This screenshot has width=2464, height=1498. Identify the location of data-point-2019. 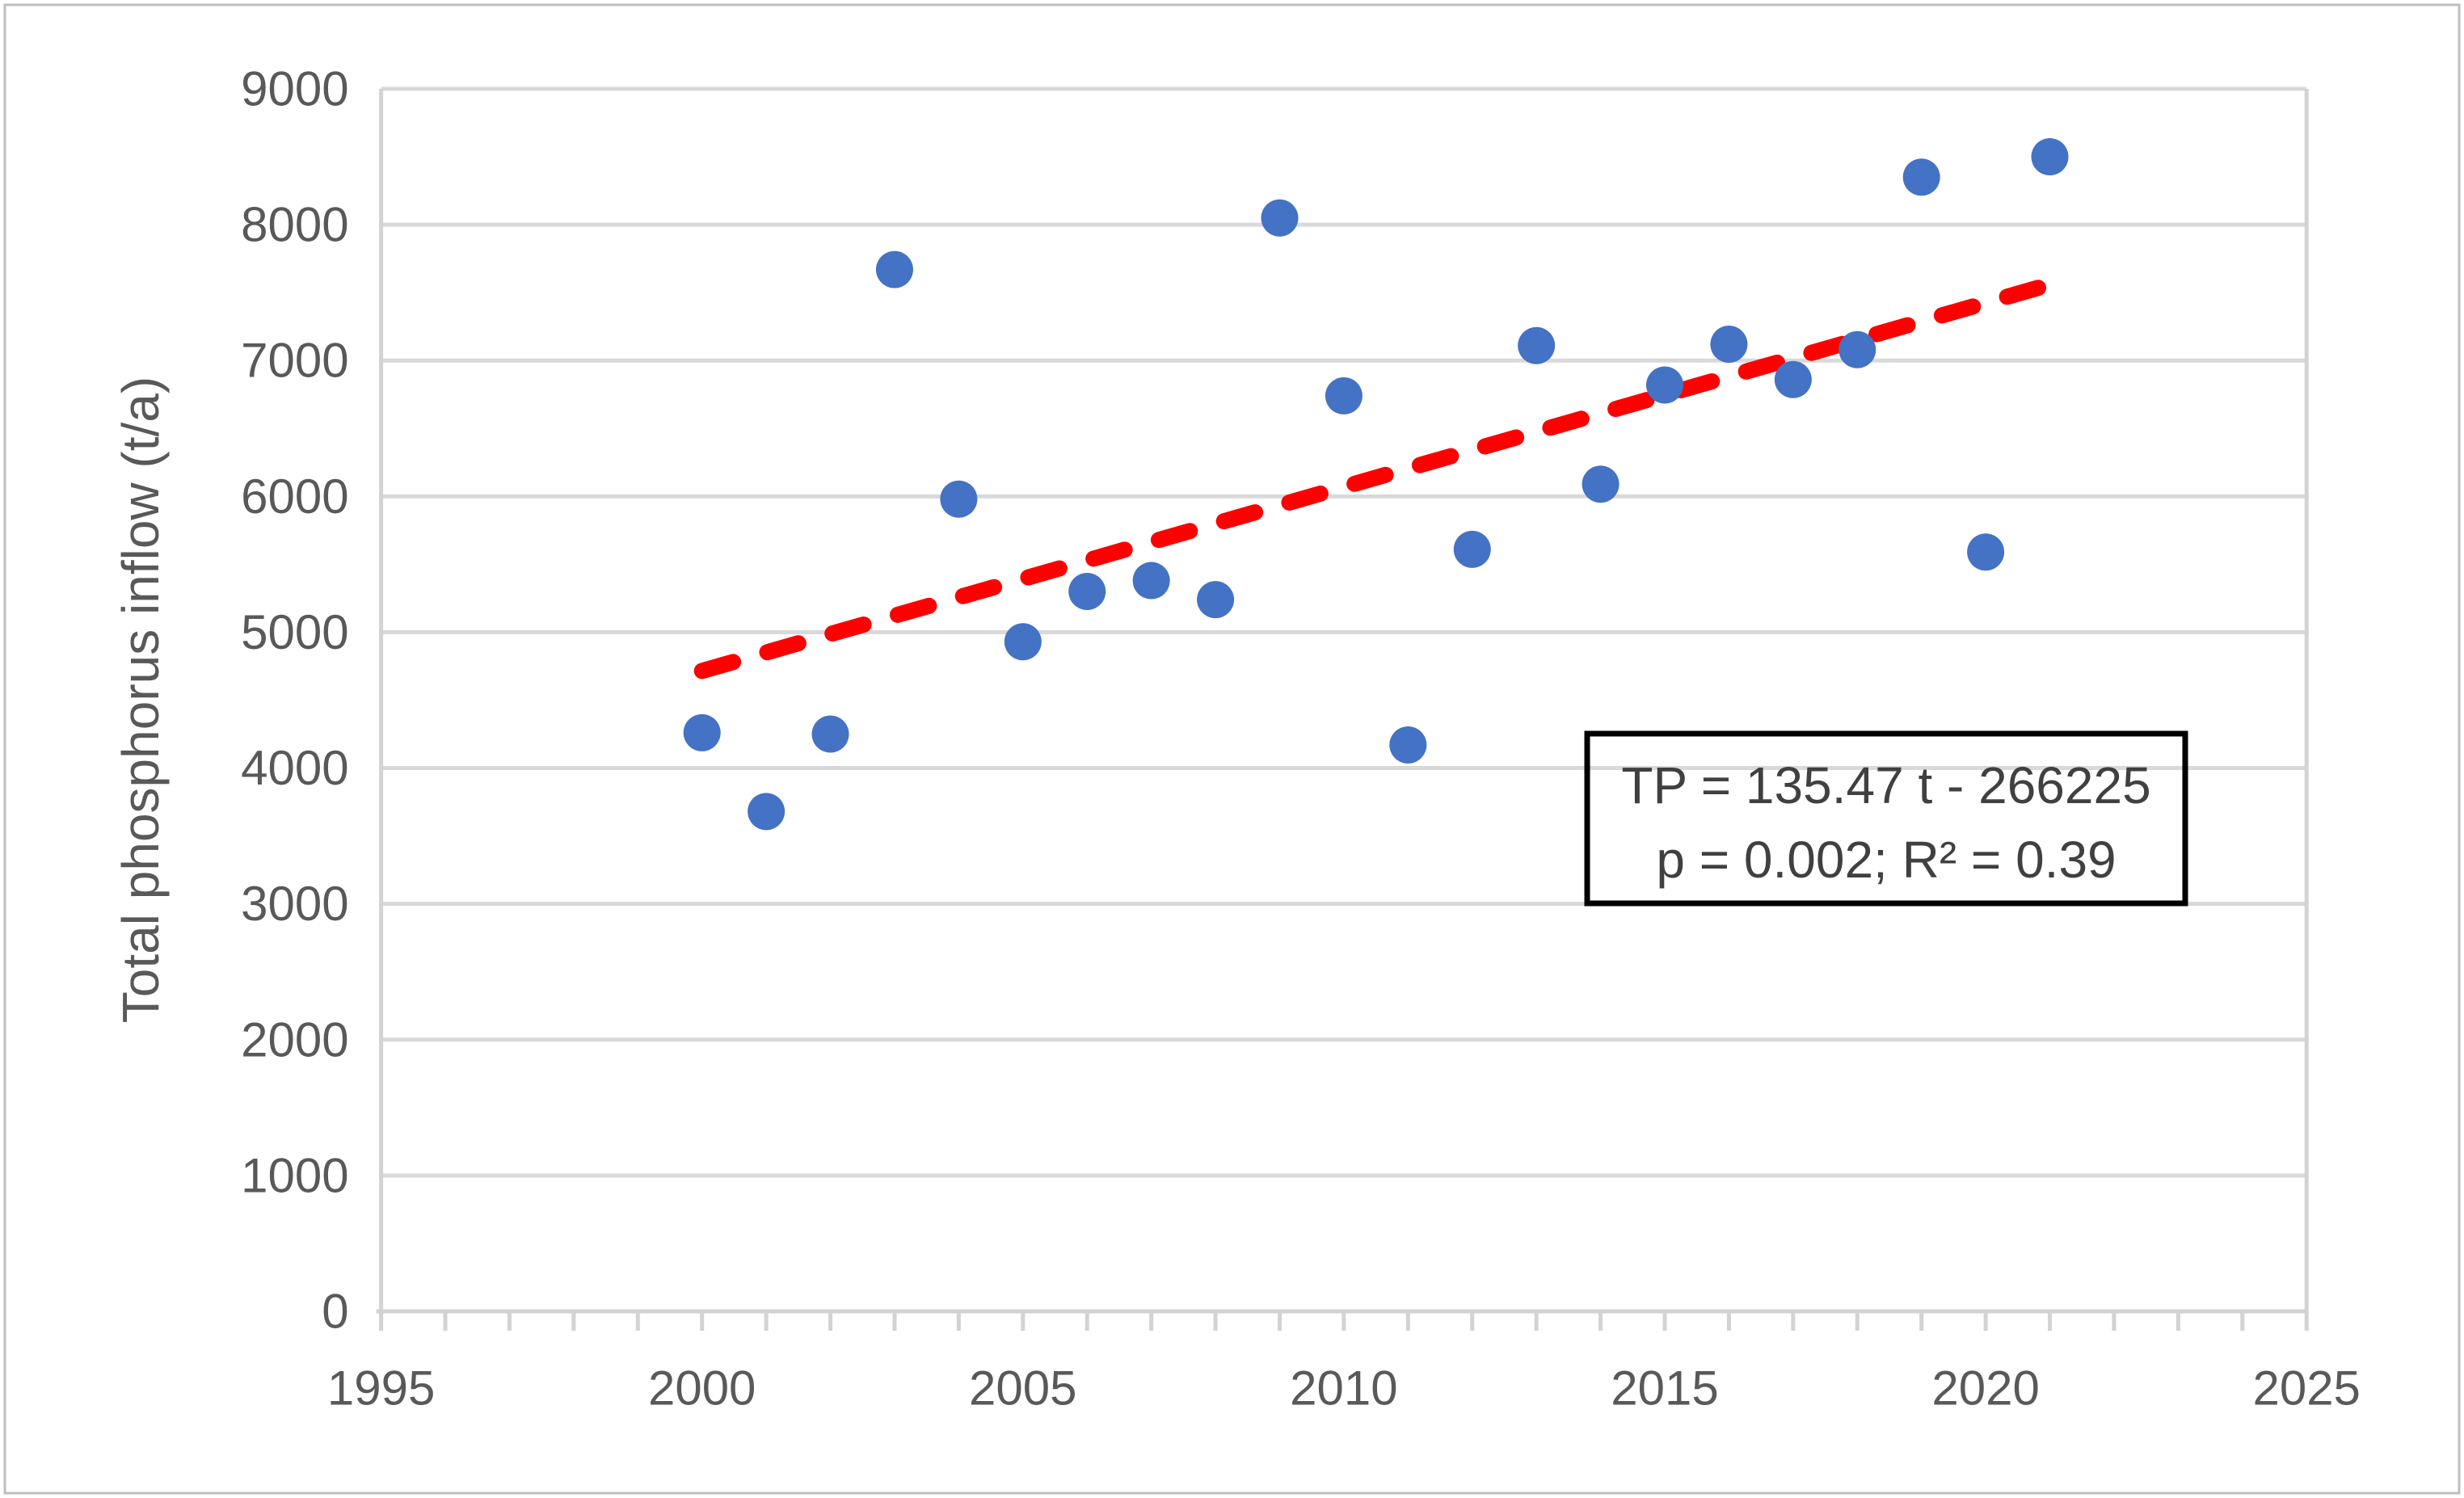
(1921, 177).